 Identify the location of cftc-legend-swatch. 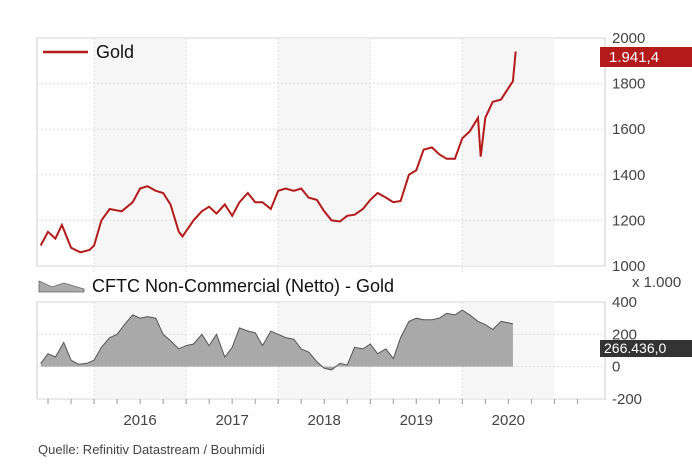
(61, 286).